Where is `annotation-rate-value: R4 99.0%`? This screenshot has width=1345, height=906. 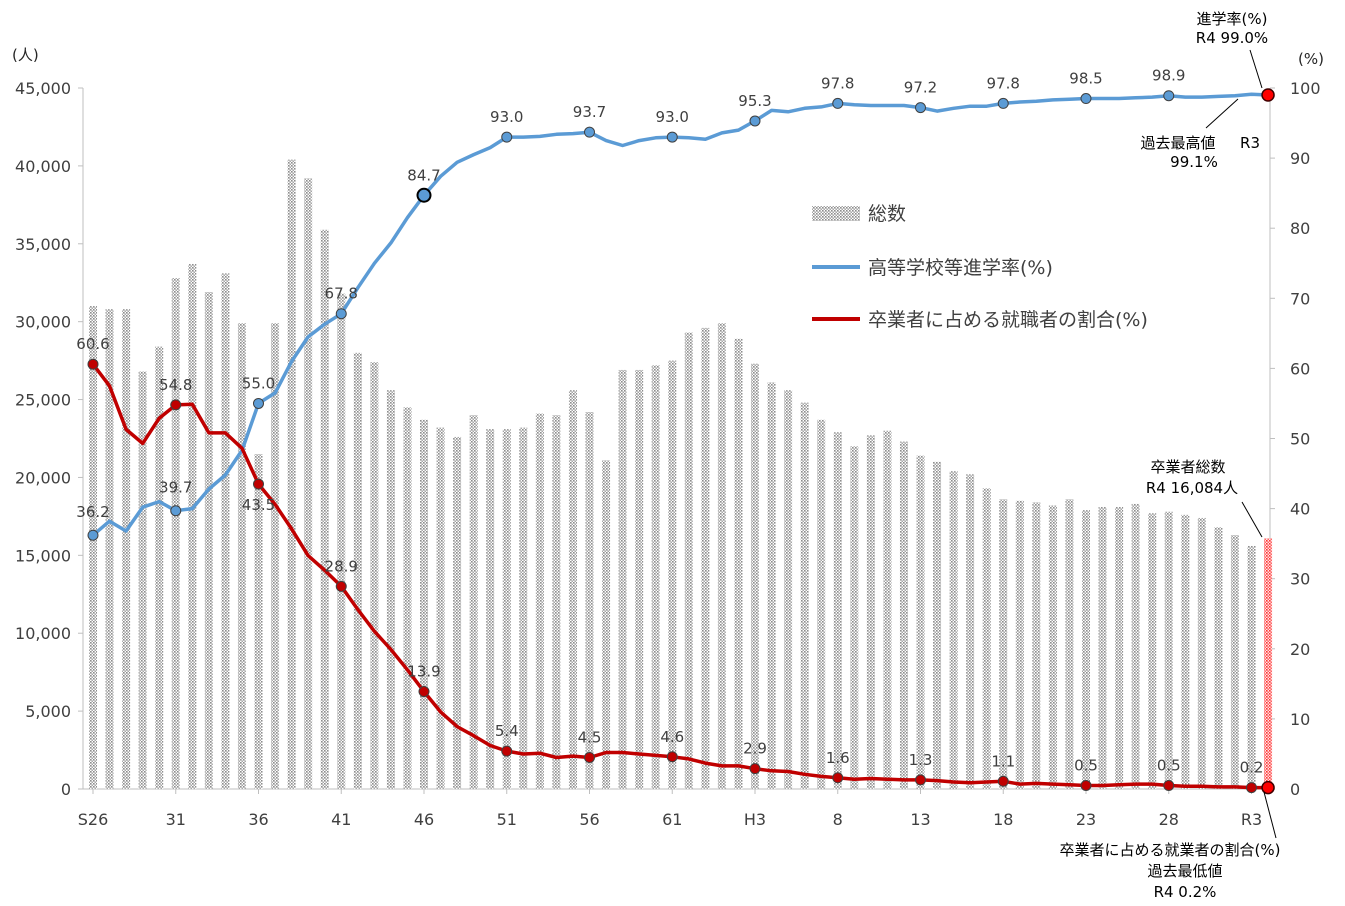 annotation-rate-value: R4 99.0% is located at coordinates (1232, 38).